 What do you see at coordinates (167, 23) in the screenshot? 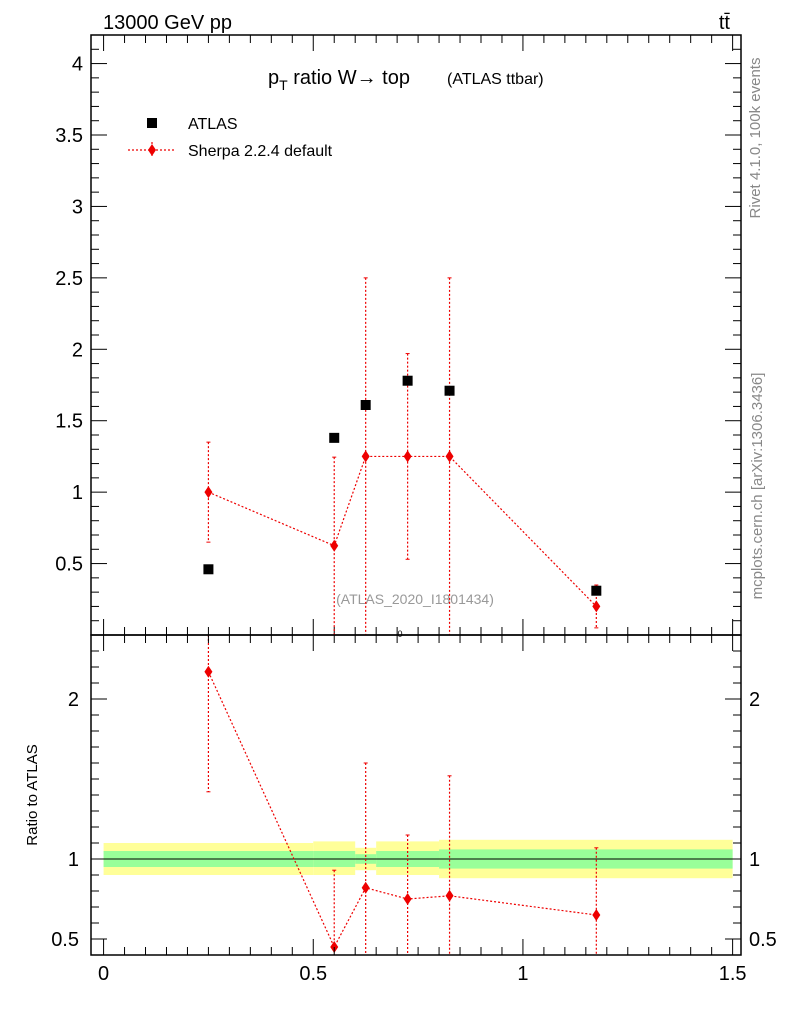
I see `energy-label: 13000 GeV pp` at bounding box center [167, 23].